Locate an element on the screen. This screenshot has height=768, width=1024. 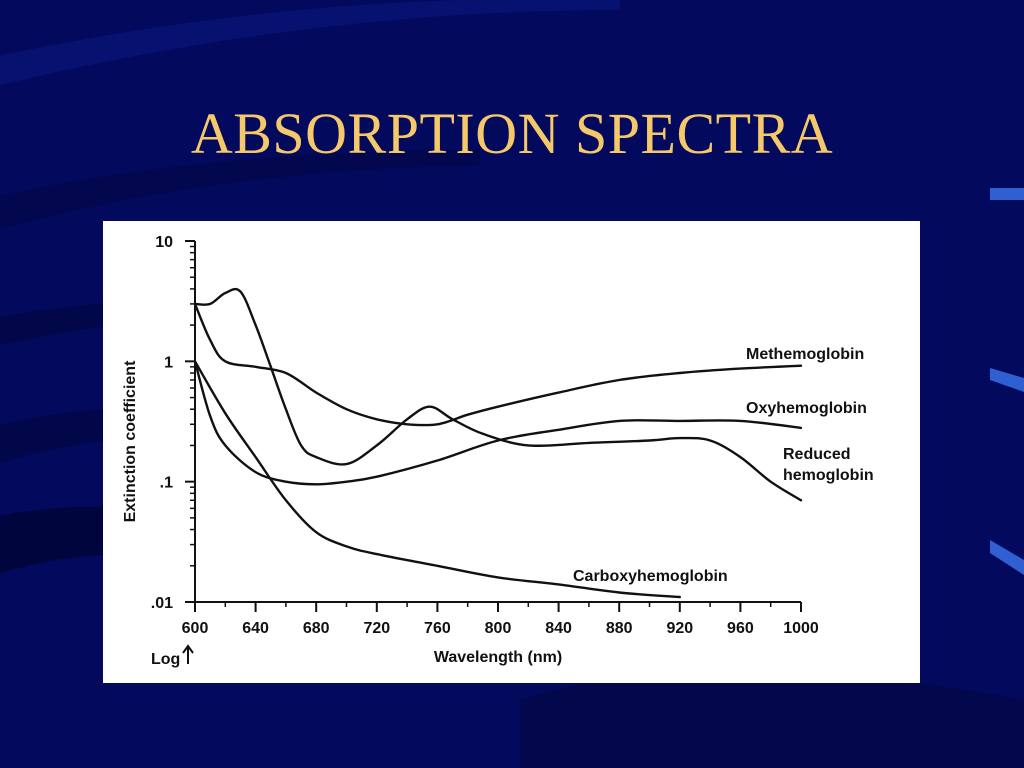
methemoglobin-label: Methemoglobin is located at coordinates (805, 354).